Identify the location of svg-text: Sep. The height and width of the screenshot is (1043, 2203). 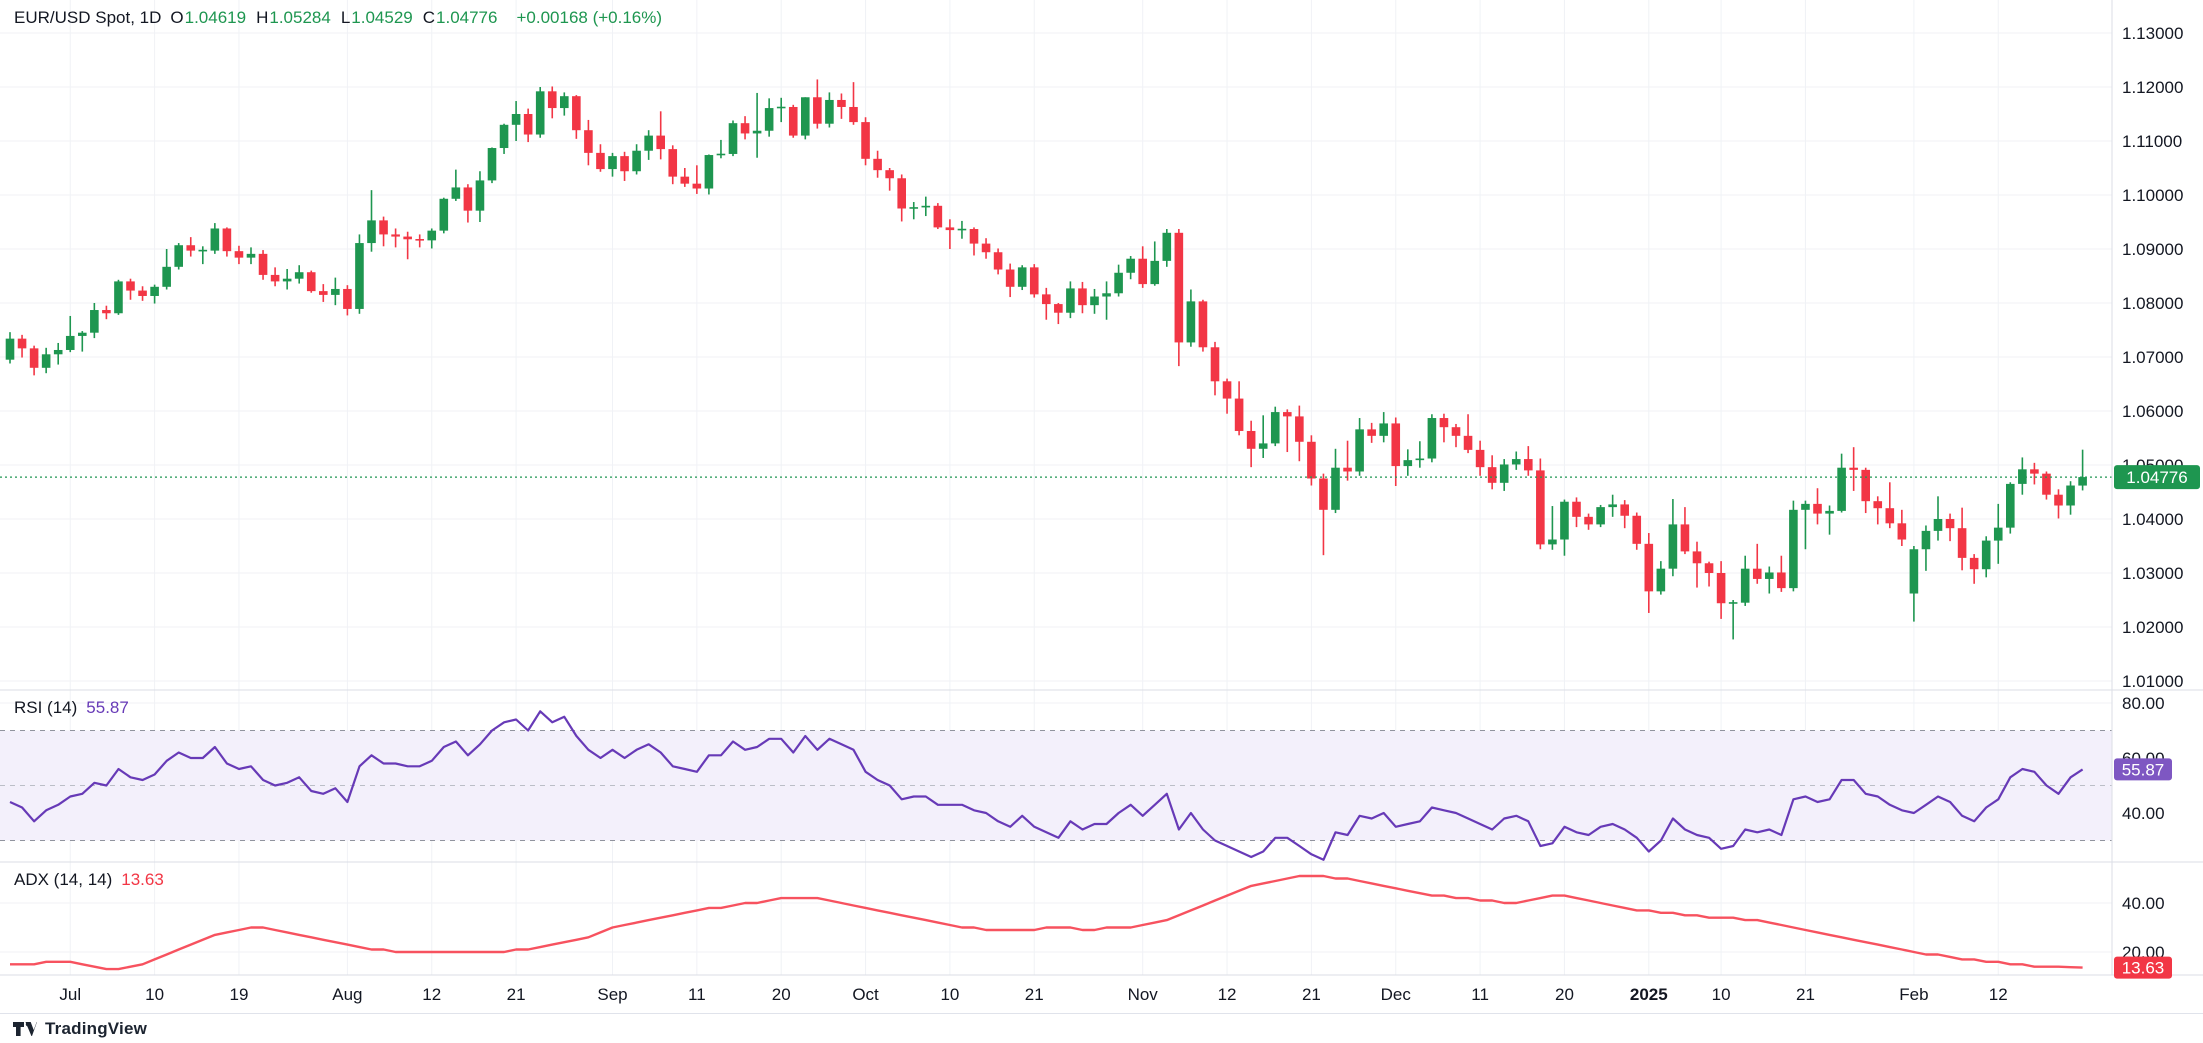
(612, 994).